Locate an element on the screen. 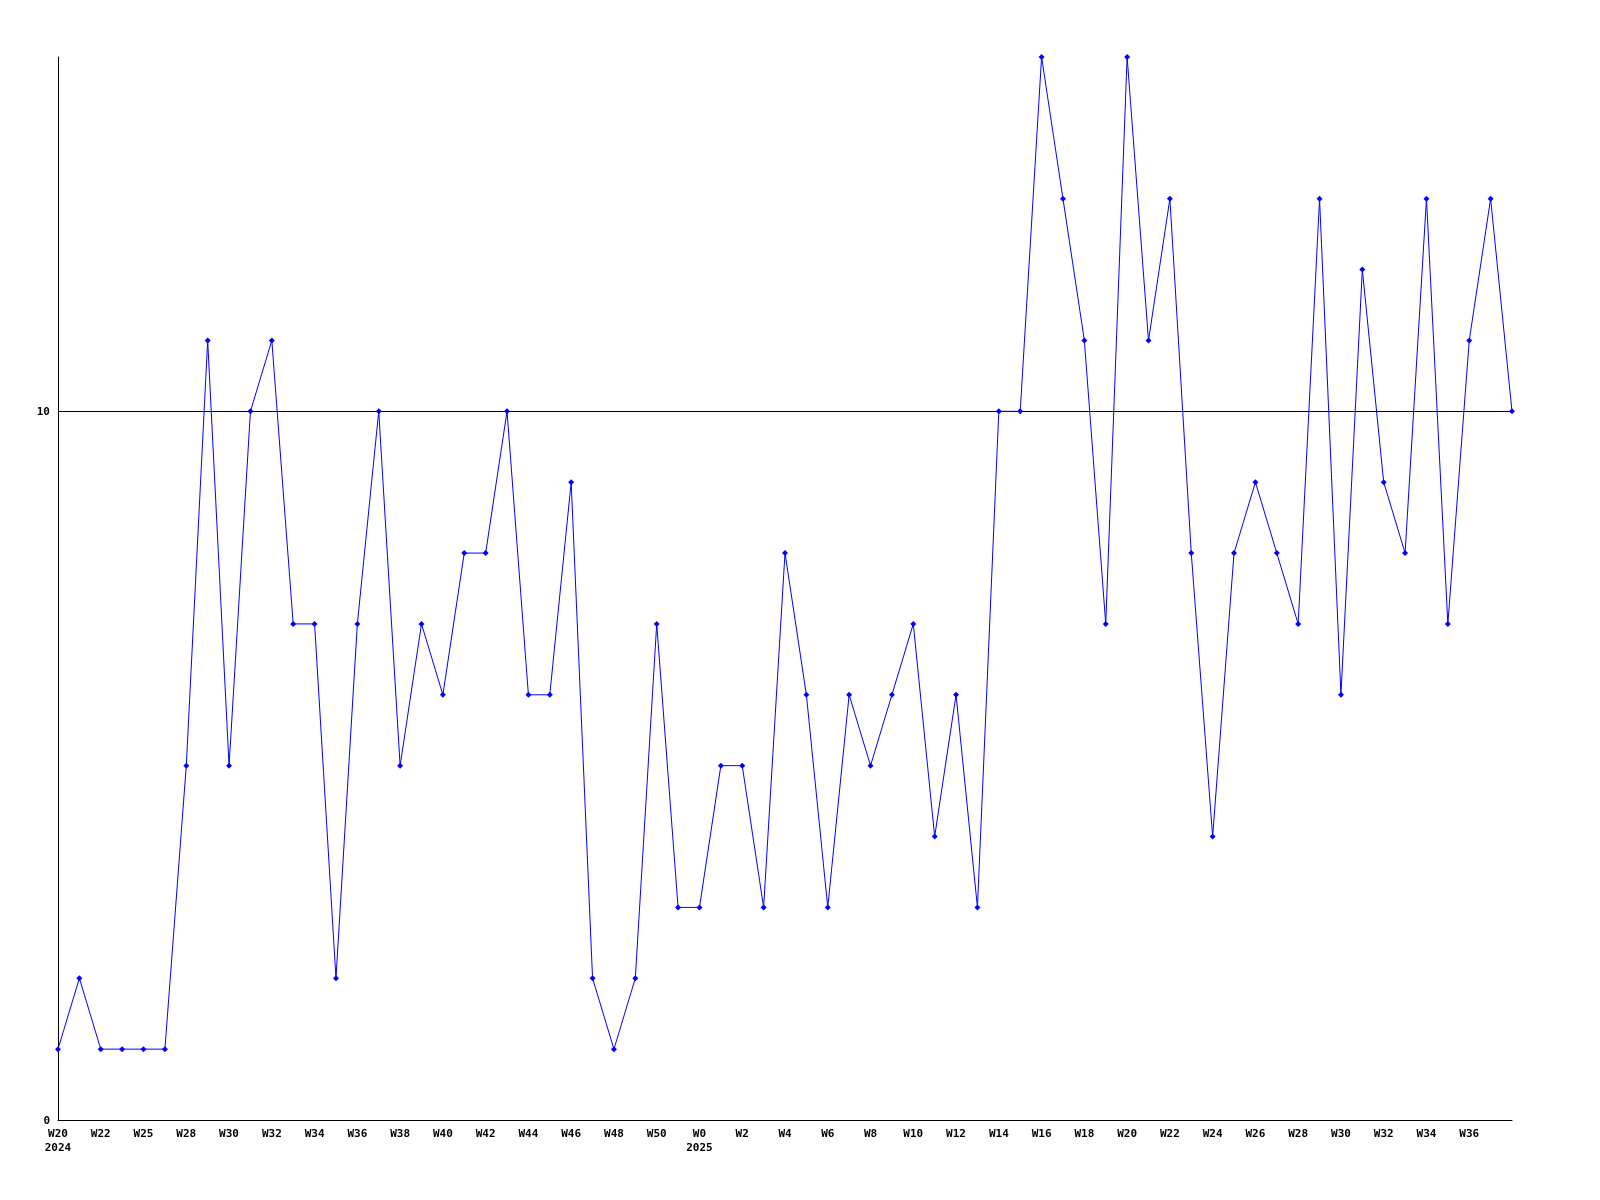  x-tick-label: W50 is located at coordinates (656, 1133).